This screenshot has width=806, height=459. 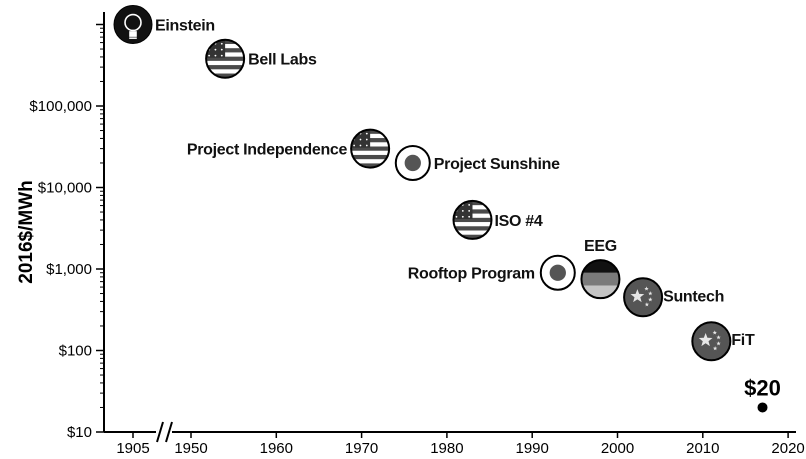 I want to click on x-tick-label: 1905, so click(x=132, y=448).